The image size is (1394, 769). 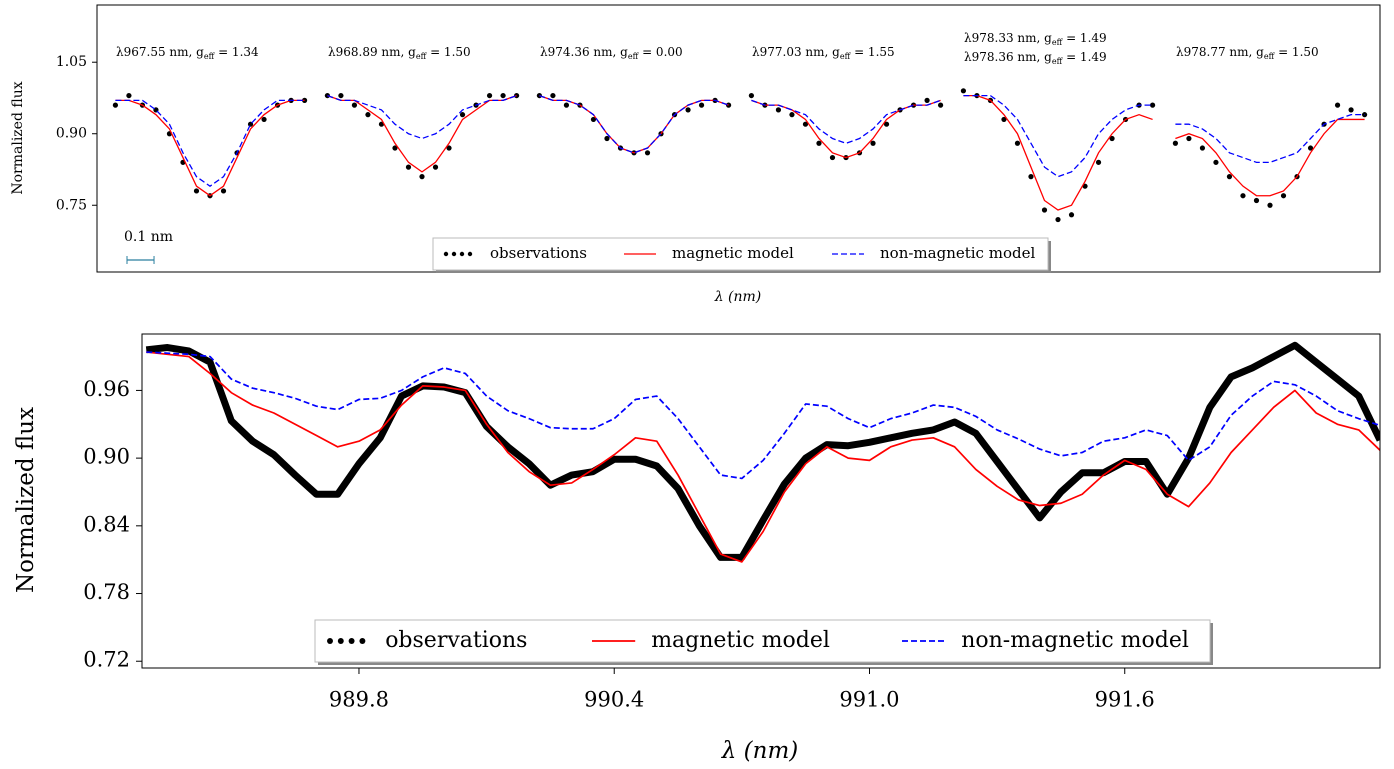 I want to click on label-text: λ974.36 nm, g, so click(x=584, y=52).